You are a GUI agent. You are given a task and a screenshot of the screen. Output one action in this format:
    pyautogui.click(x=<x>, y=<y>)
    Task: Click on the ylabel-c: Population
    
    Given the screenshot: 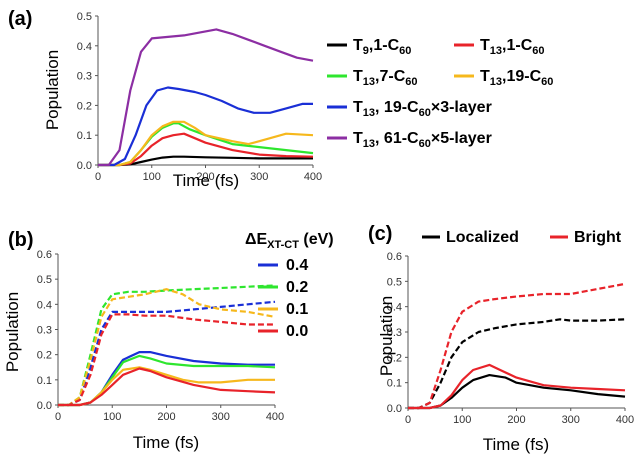 What is the action you would take?
    pyautogui.click(x=386, y=336)
    